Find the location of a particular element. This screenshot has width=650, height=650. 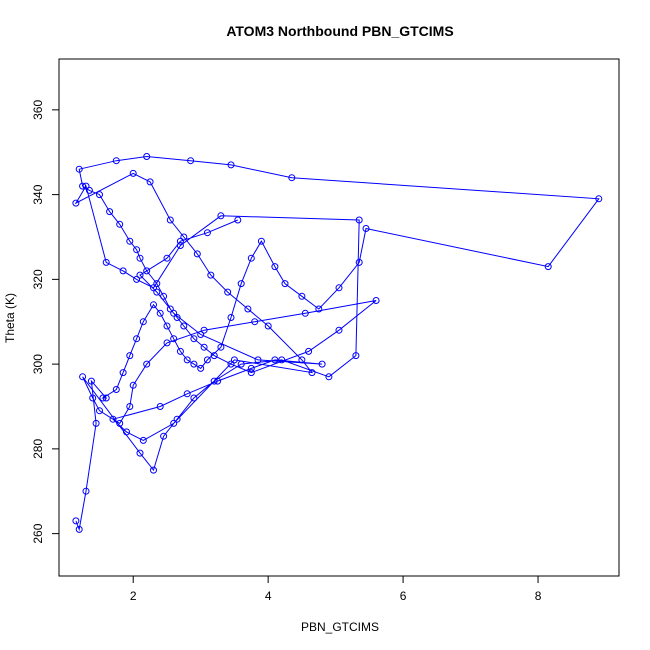

y-tick-label: 280 is located at coordinates (38, 449).